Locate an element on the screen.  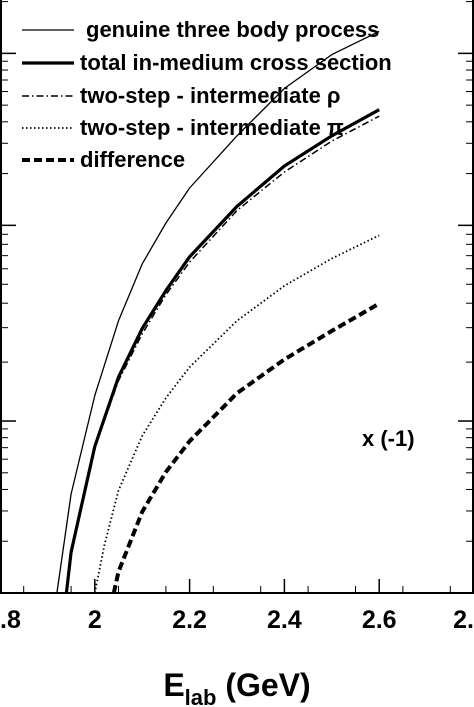
x-axis-ticks: .8 2 2.2 2.4 2.6 2. is located at coordinates (237, 606).